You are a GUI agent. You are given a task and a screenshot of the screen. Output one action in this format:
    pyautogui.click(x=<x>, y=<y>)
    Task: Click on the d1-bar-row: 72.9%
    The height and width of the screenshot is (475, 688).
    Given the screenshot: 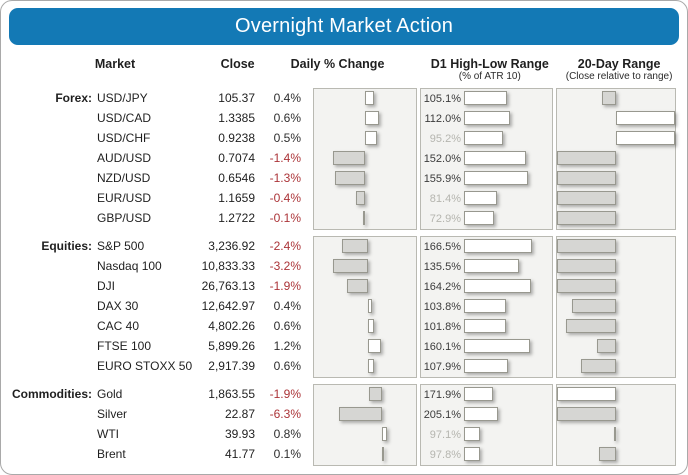 What is the action you would take?
    pyautogui.click(x=486, y=219)
    